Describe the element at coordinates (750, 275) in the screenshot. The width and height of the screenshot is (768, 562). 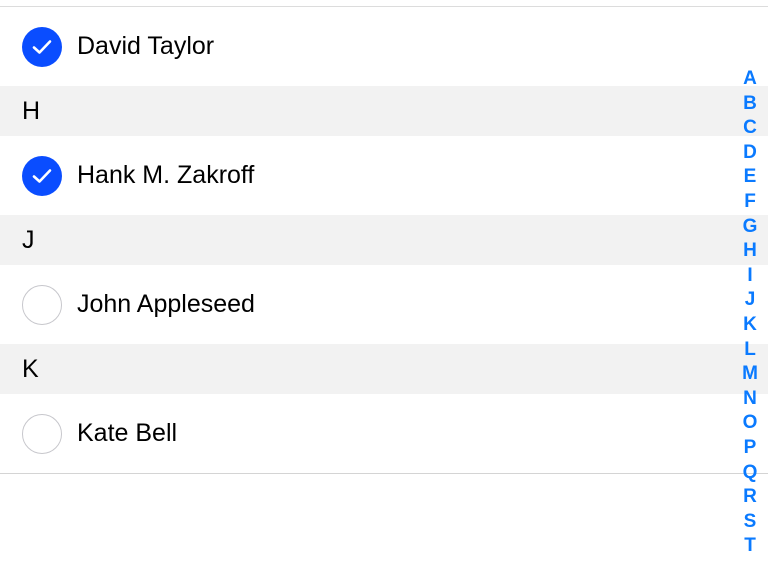
I see `index-letter: I` at that location.